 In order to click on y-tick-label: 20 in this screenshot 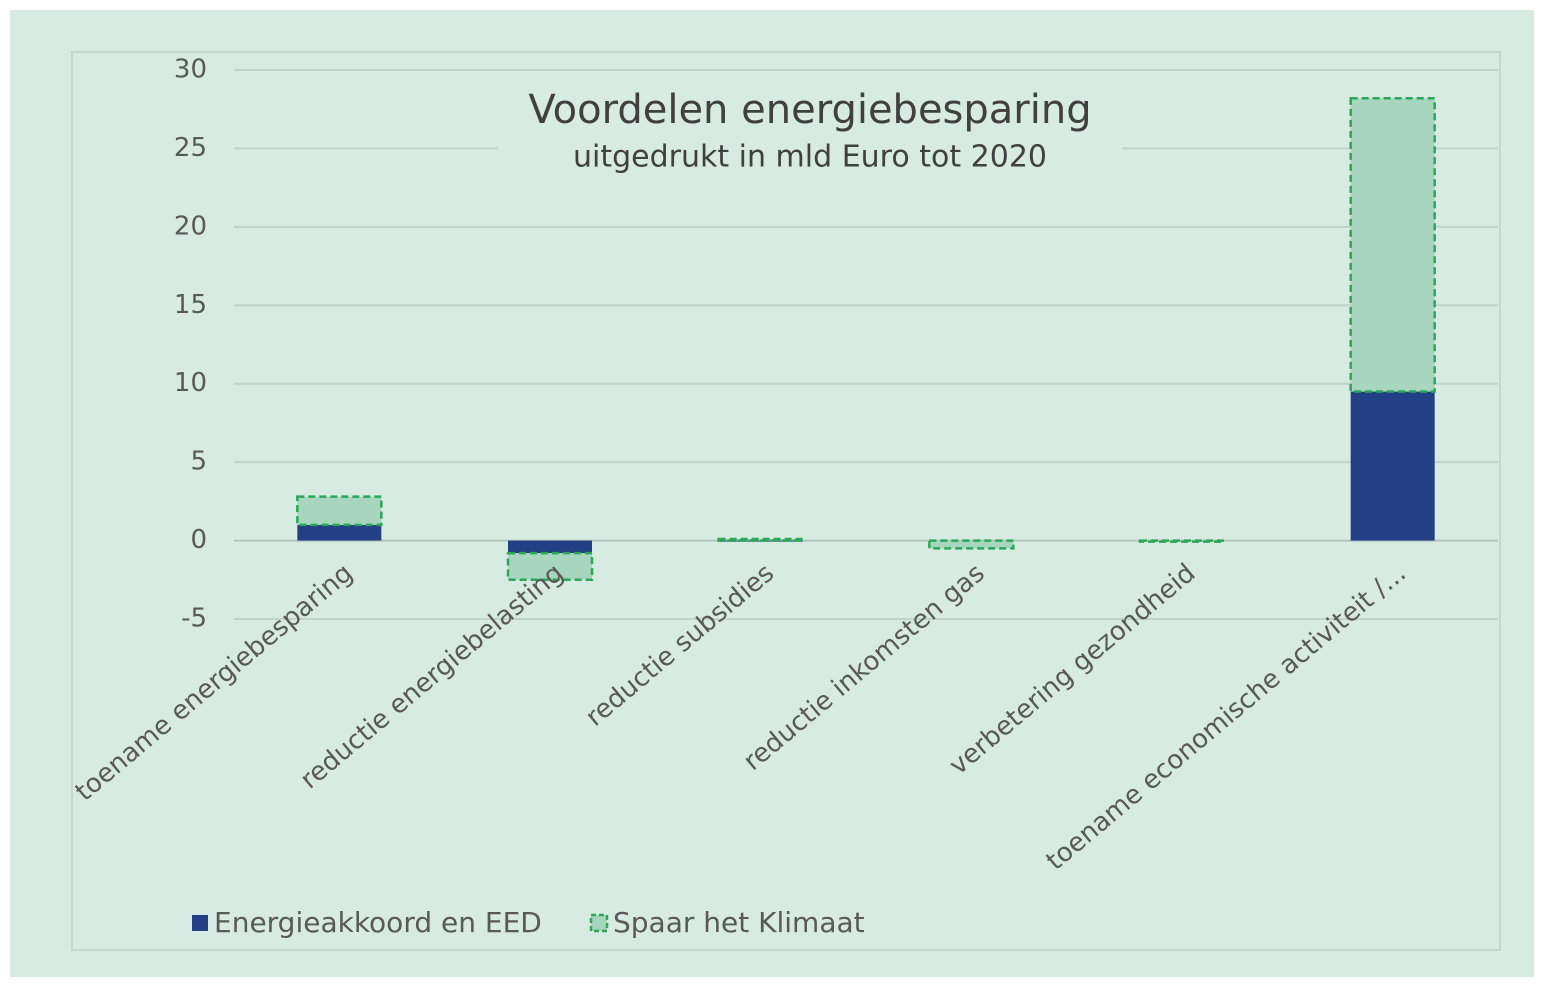, I will do `click(190, 226)`.